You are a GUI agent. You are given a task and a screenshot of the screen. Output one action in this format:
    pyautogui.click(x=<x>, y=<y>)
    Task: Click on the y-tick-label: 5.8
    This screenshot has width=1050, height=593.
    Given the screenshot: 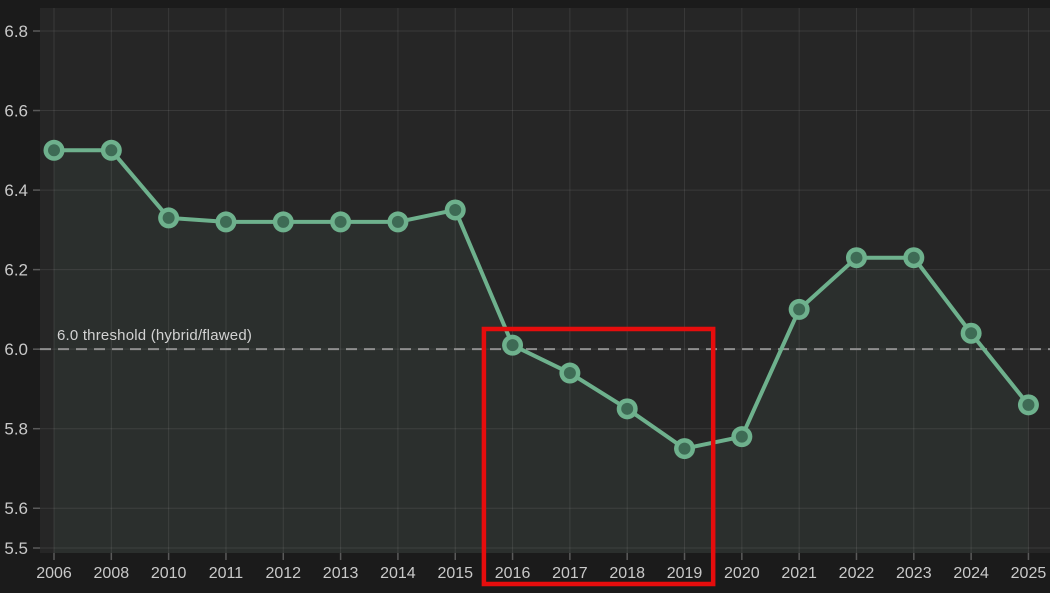 What is the action you would take?
    pyautogui.click(x=16, y=429)
    